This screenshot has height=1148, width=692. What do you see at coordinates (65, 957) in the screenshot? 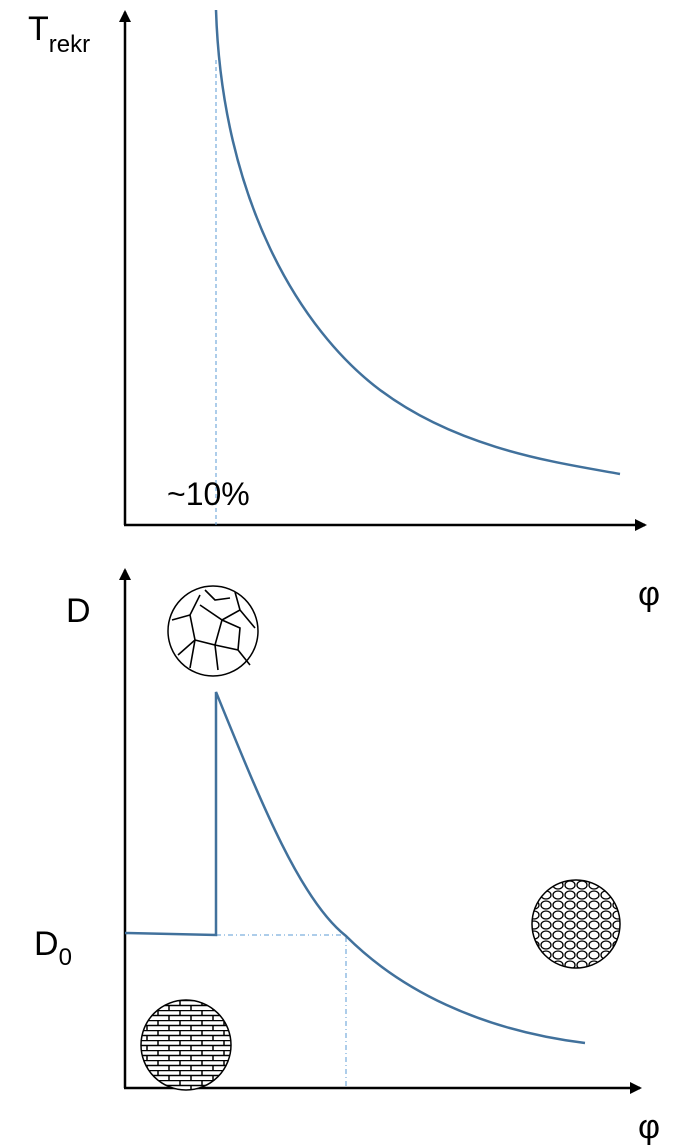
I see `d0-sub: 0` at bounding box center [65, 957].